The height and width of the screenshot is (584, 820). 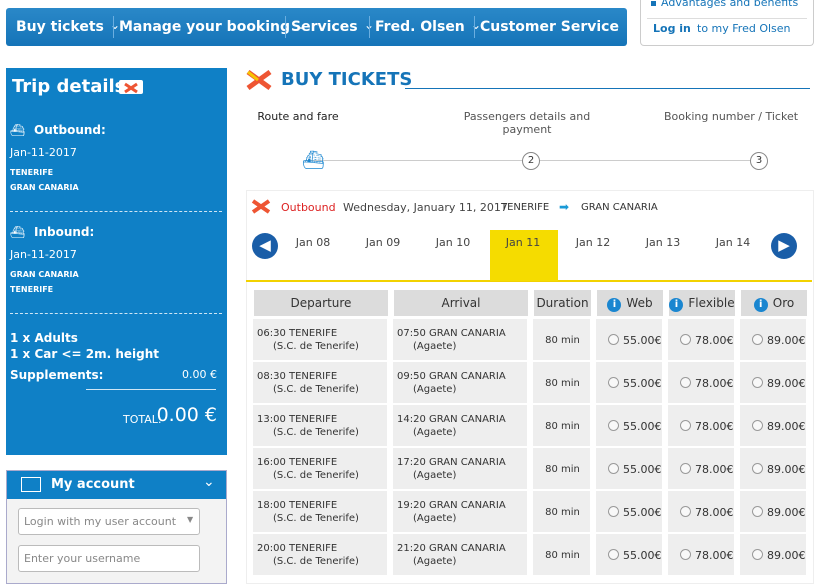 I want to click on account-title: My account, so click(x=93, y=484).